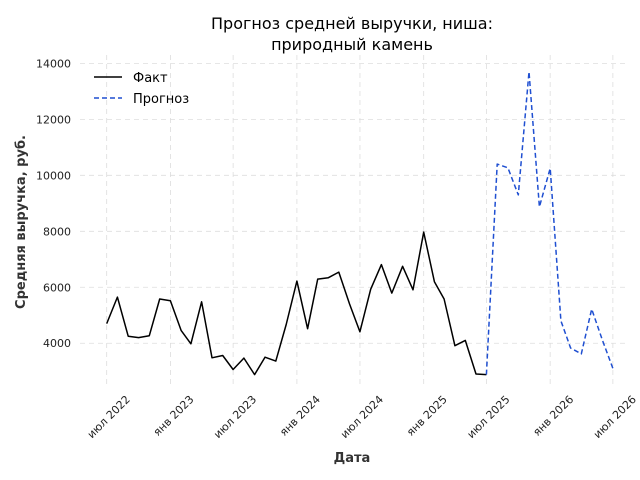 The image size is (640, 480). Describe the element at coordinates (21, 222) in the screenshot. I see `y-axis-label: Средняя выручка, руб.` at that location.